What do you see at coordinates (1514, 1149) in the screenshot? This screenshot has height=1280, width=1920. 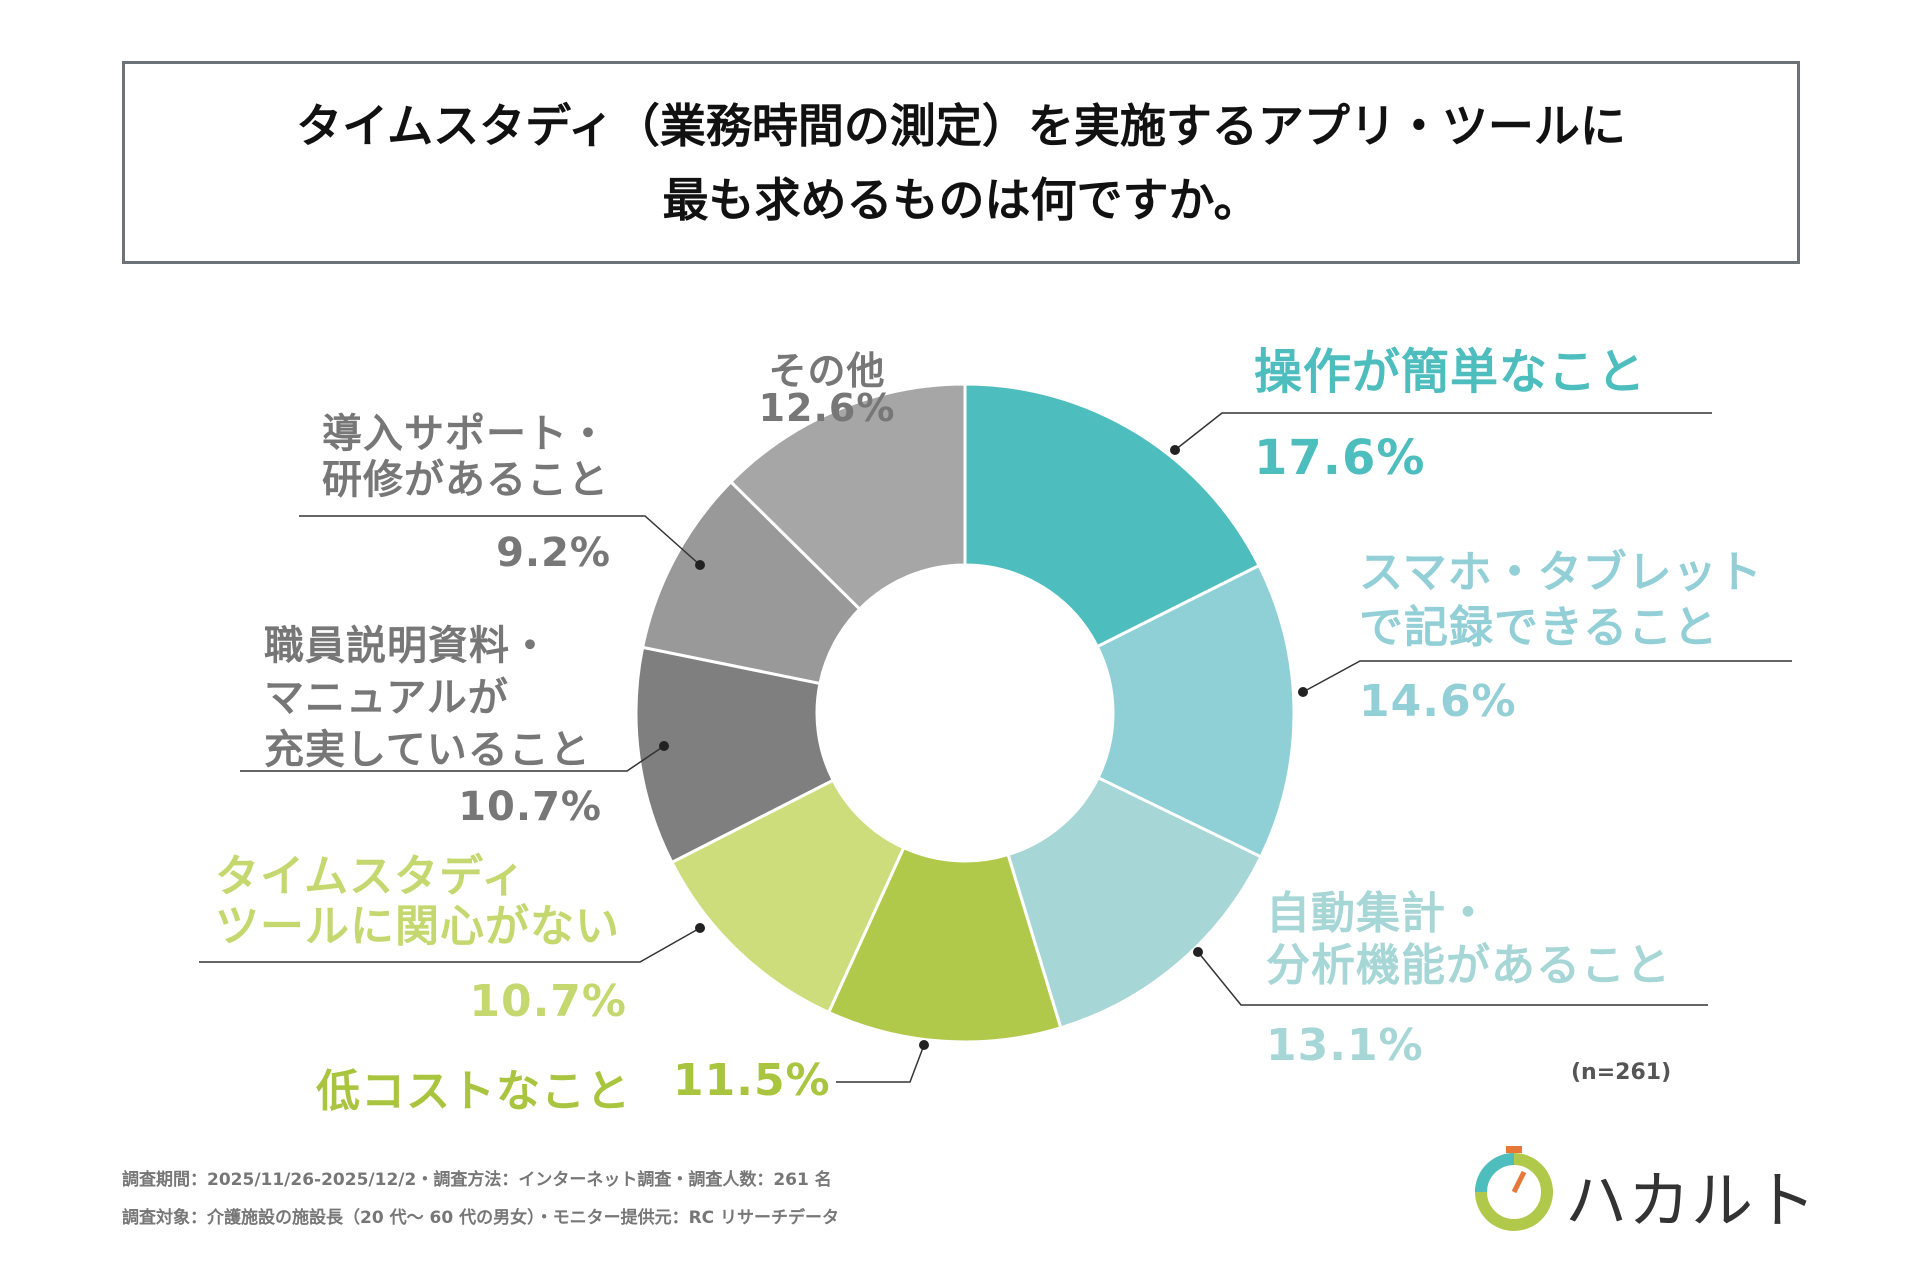 I see `logo-button` at bounding box center [1514, 1149].